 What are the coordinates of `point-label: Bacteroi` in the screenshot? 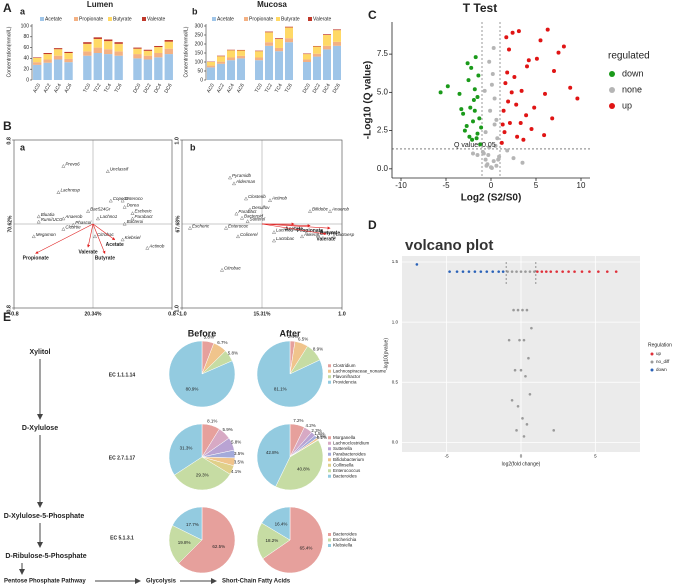 It's located at (136, 221).